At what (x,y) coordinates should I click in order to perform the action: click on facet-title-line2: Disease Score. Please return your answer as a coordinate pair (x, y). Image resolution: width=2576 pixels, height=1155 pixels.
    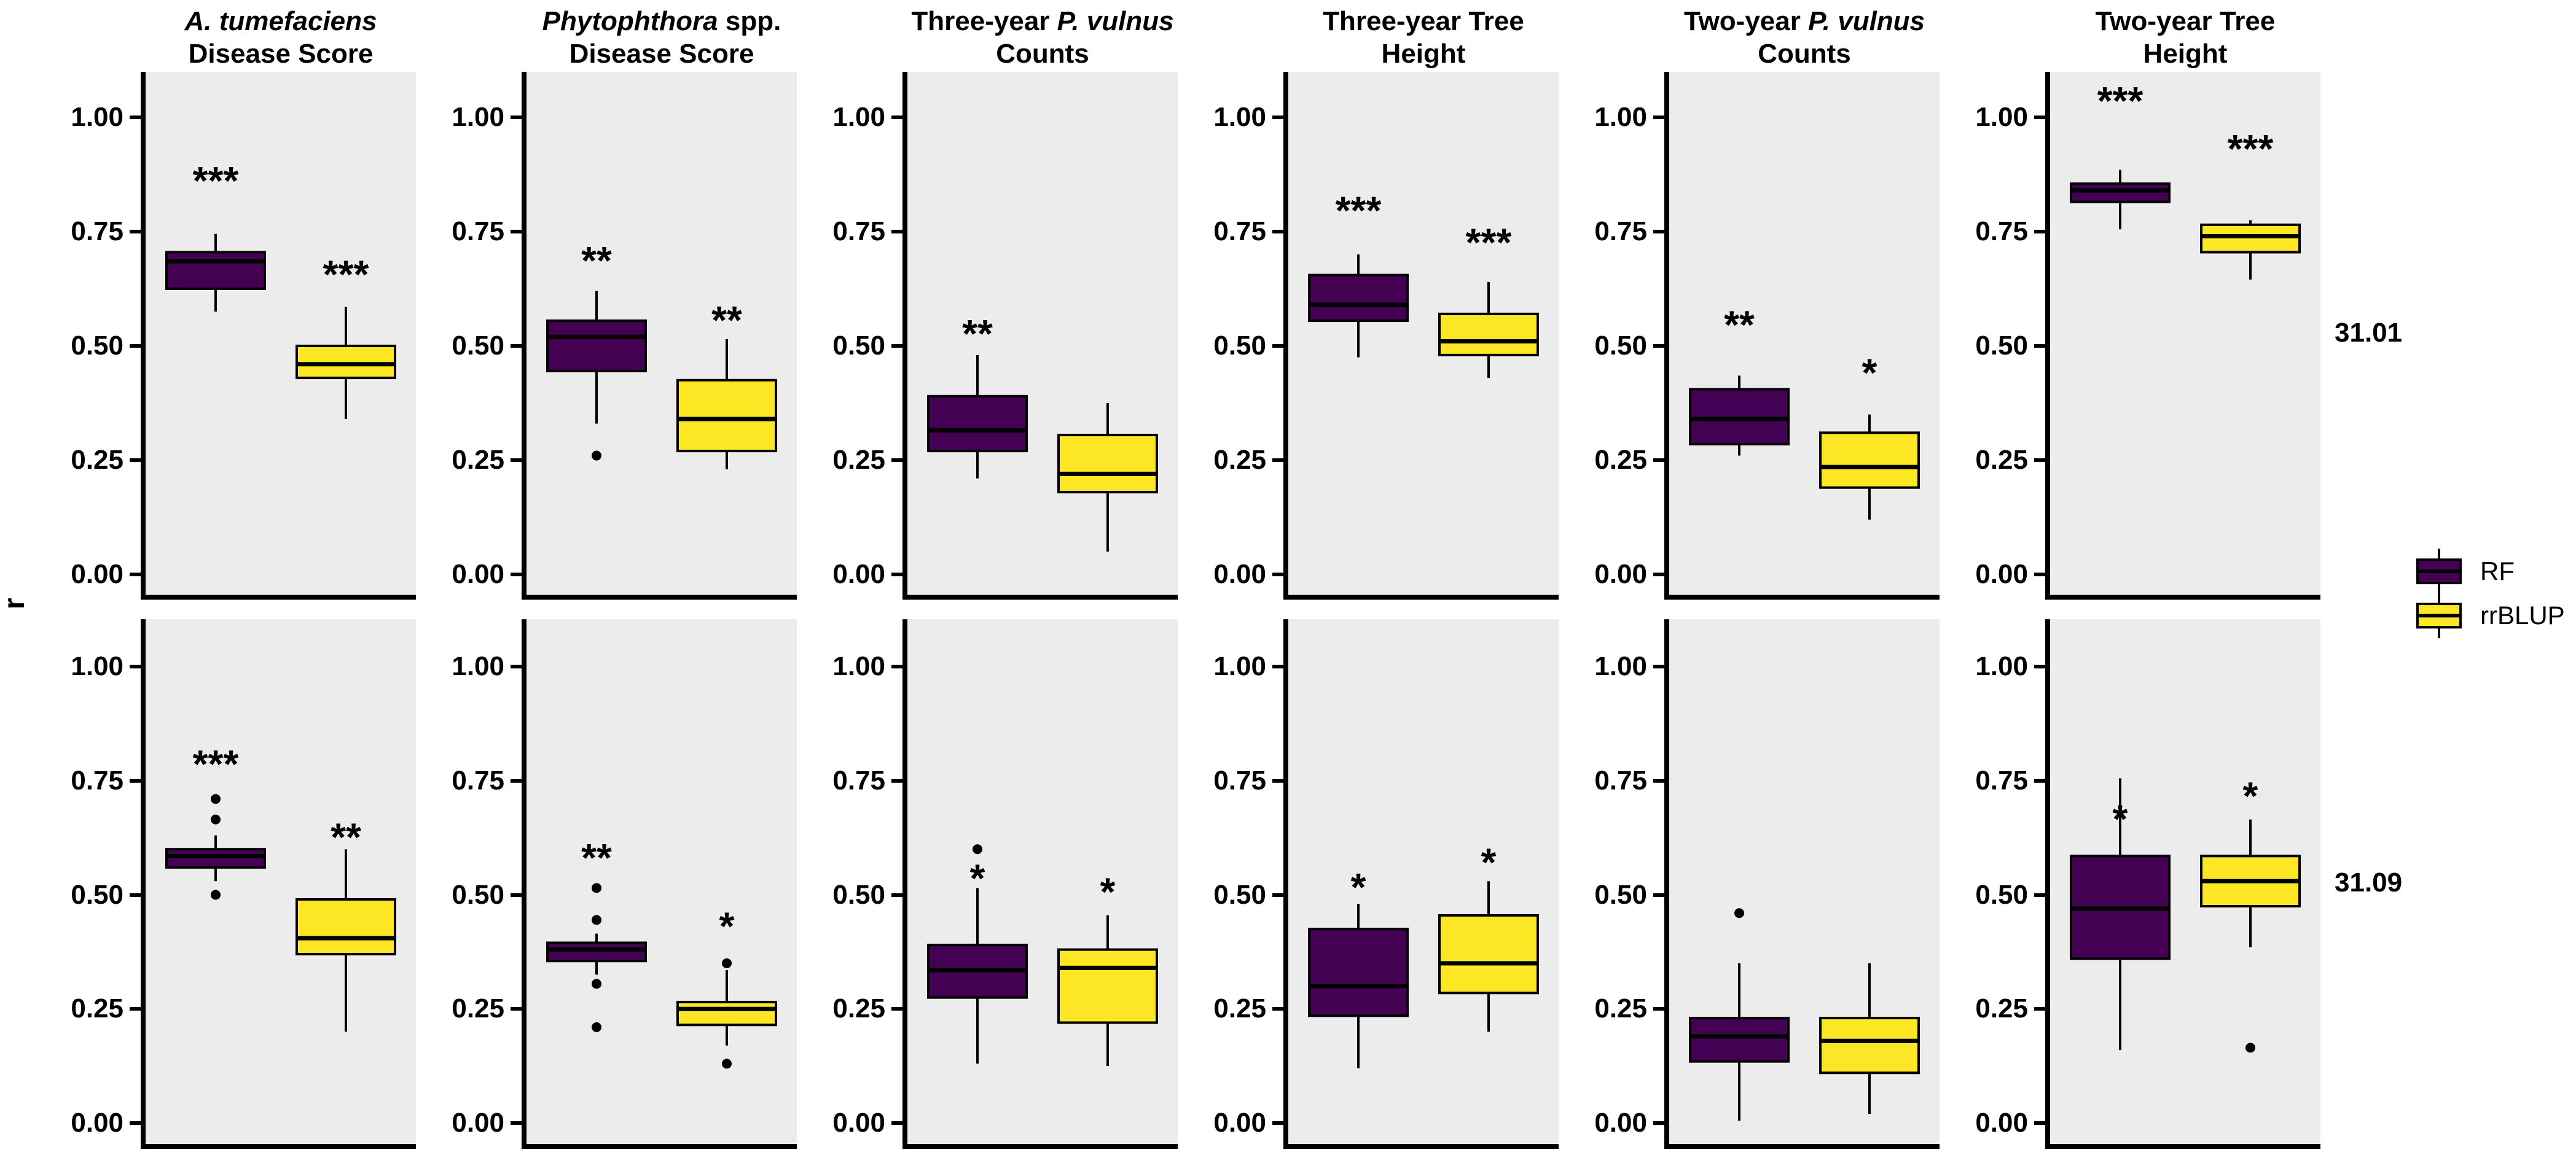
    Looking at the image, I should click on (662, 54).